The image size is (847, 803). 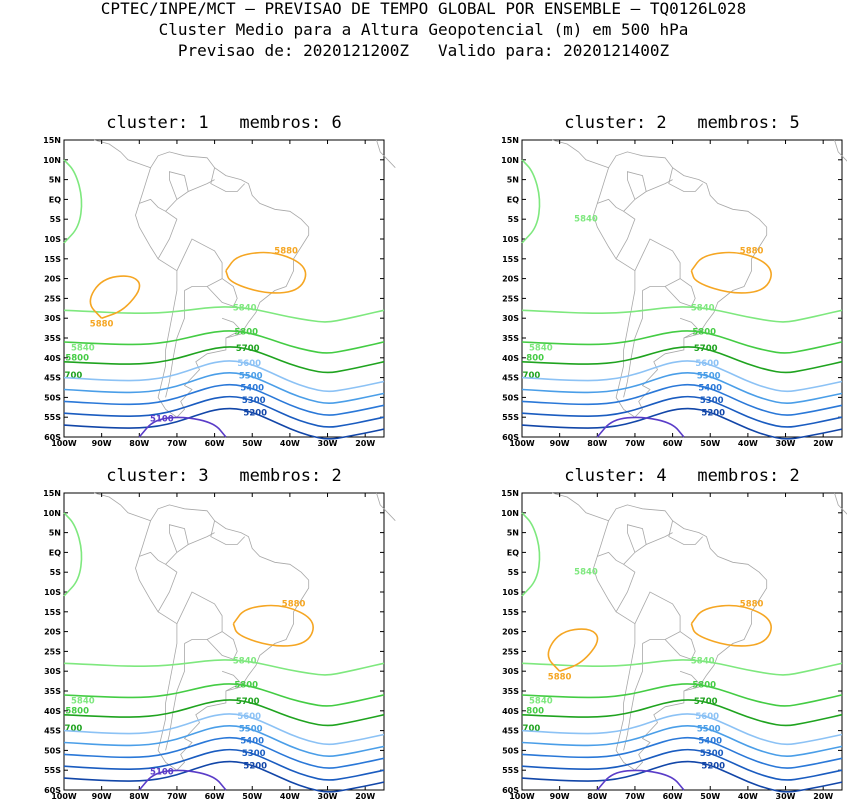 What do you see at coordinates (224, 123) in the screenshot?
I see `panel-1-title: cluster: 1 membros: 6` at bounding box center [224, 123].